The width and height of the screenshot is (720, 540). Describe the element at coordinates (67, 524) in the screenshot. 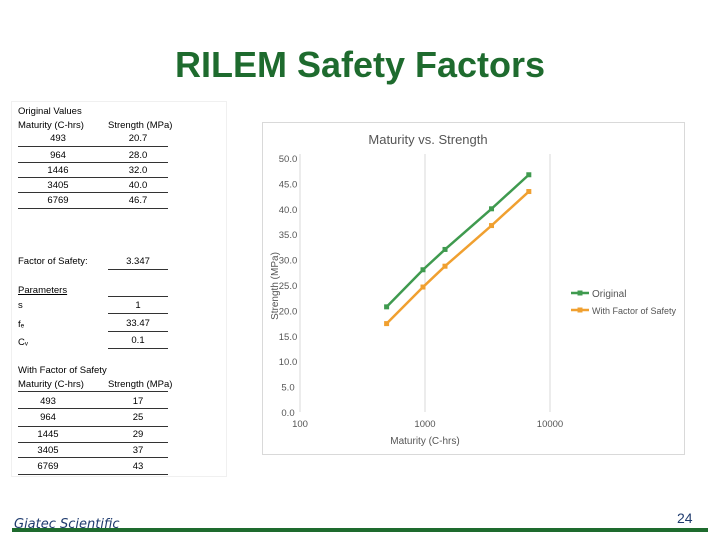

I see `company-name: Giatec Scientific Inc.` at that location.